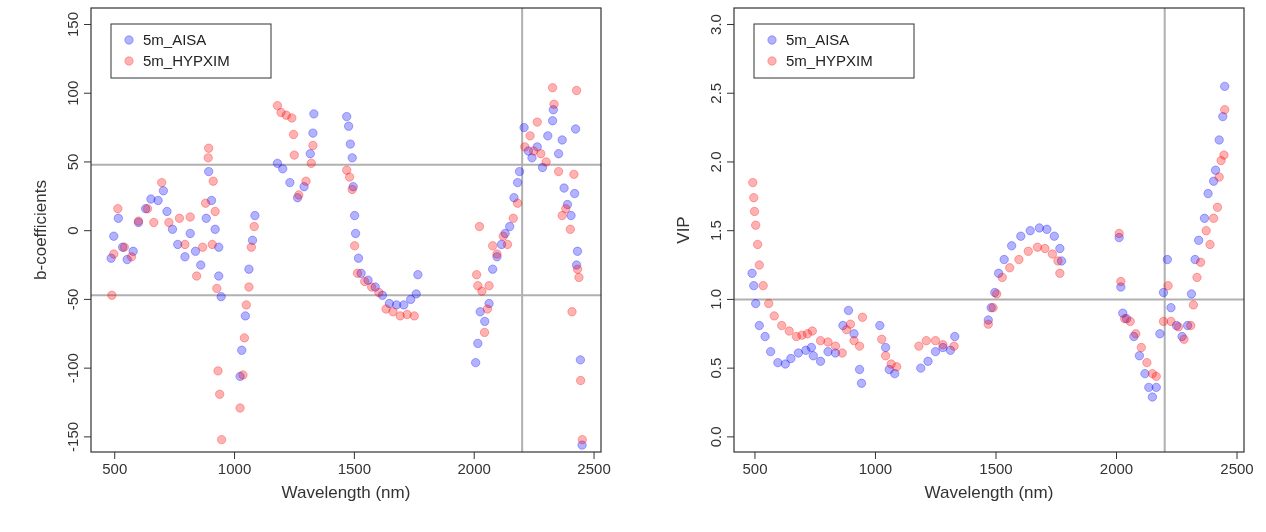 This screenshot has width=1266, height=532. I want to click on y-tick-label: 2.0, so click(715, 162).